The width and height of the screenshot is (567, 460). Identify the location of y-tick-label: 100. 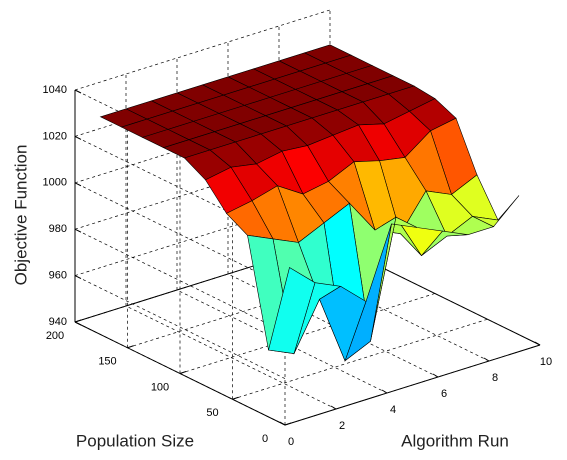
(160, 387).